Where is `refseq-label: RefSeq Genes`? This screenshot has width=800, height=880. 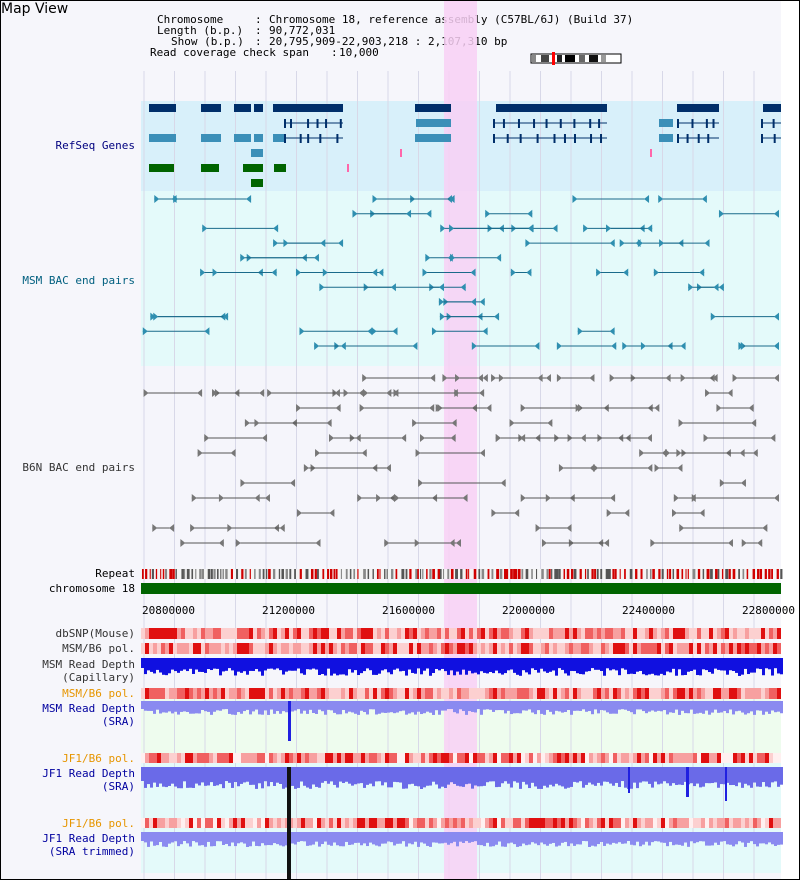
refseq-label: RefSeq Genes is located at coordinates (95, 145).